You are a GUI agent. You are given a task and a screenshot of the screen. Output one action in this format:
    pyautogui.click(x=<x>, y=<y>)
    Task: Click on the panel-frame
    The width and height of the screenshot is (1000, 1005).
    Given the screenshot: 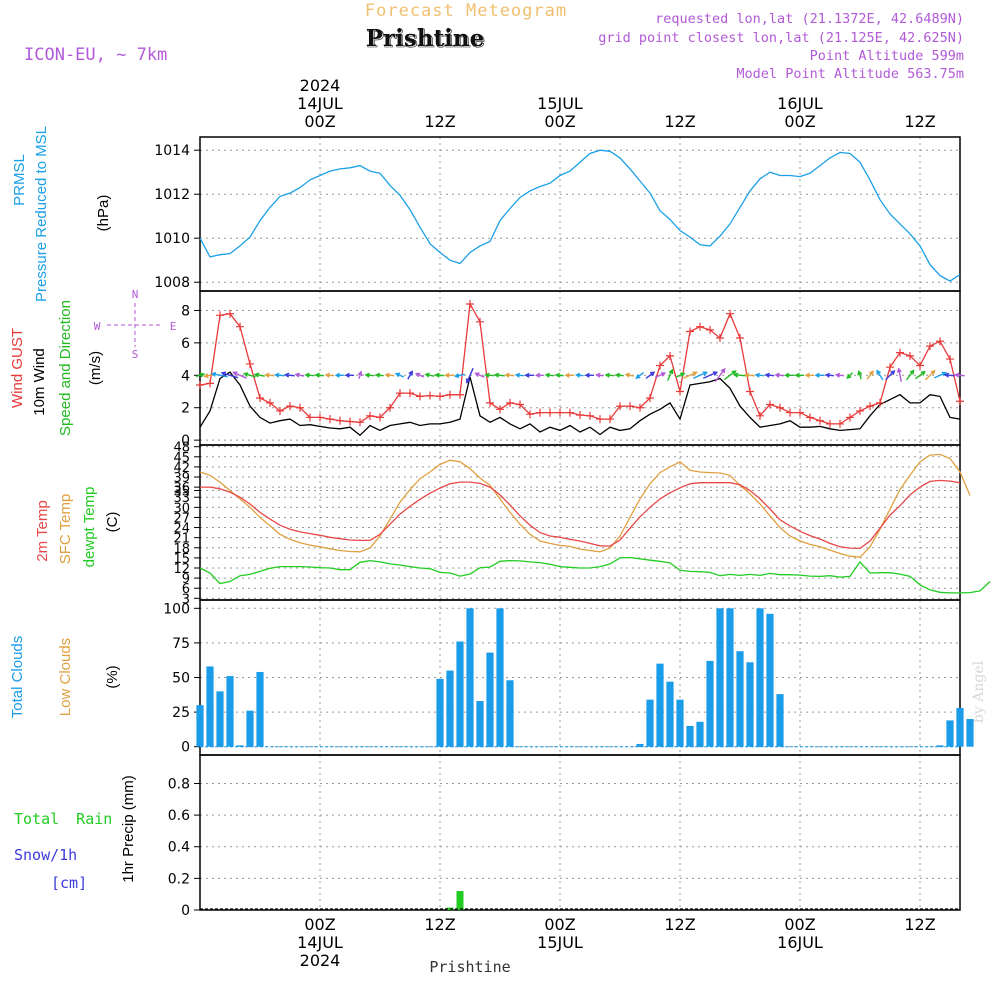 What is the action you would take?
    pyautogui.click(x=580, y=368)
    